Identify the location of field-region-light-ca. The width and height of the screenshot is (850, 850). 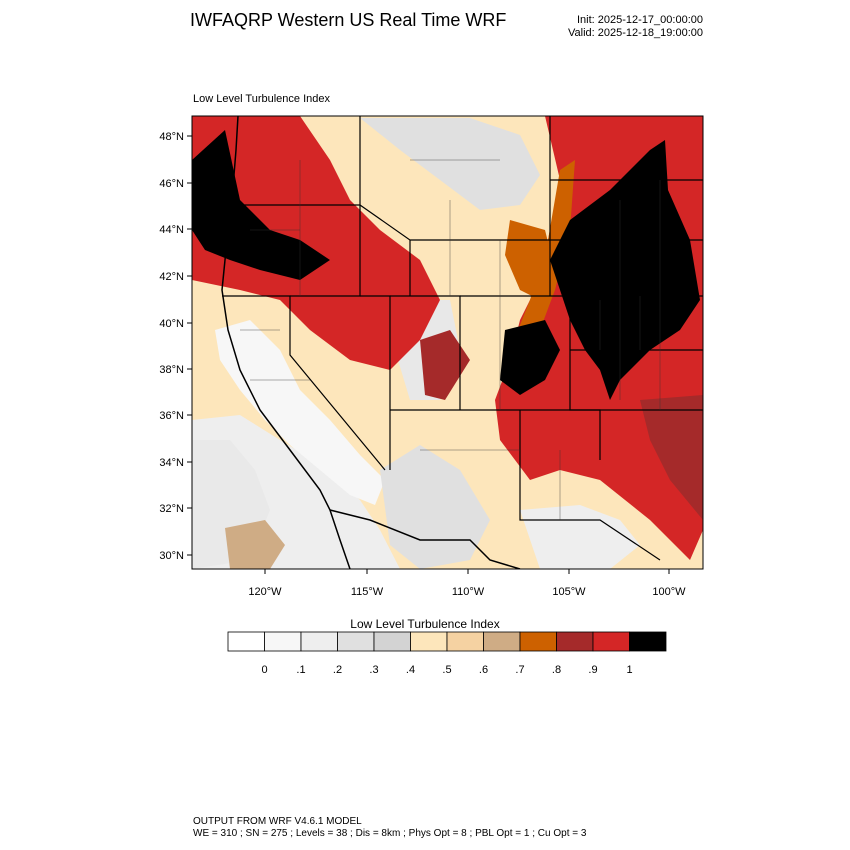
(300, 412).